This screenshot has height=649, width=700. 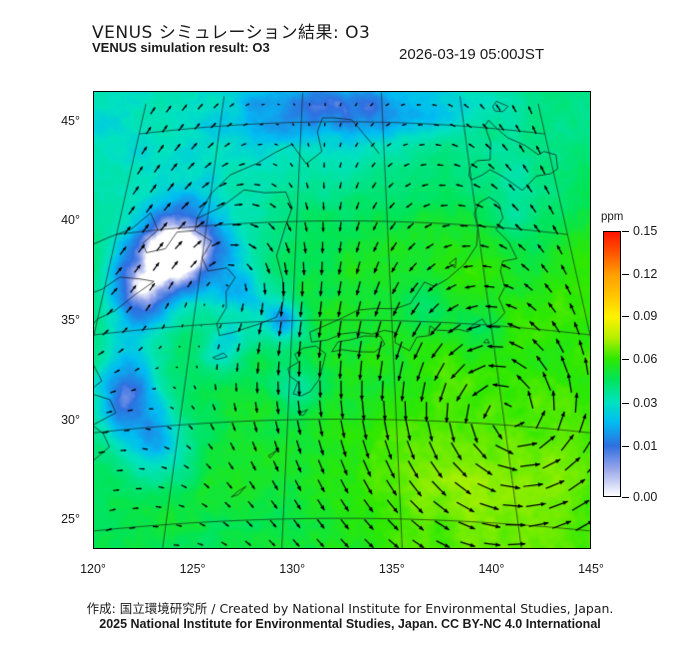 I want to click on colorbar, so click(x=612, y=364).